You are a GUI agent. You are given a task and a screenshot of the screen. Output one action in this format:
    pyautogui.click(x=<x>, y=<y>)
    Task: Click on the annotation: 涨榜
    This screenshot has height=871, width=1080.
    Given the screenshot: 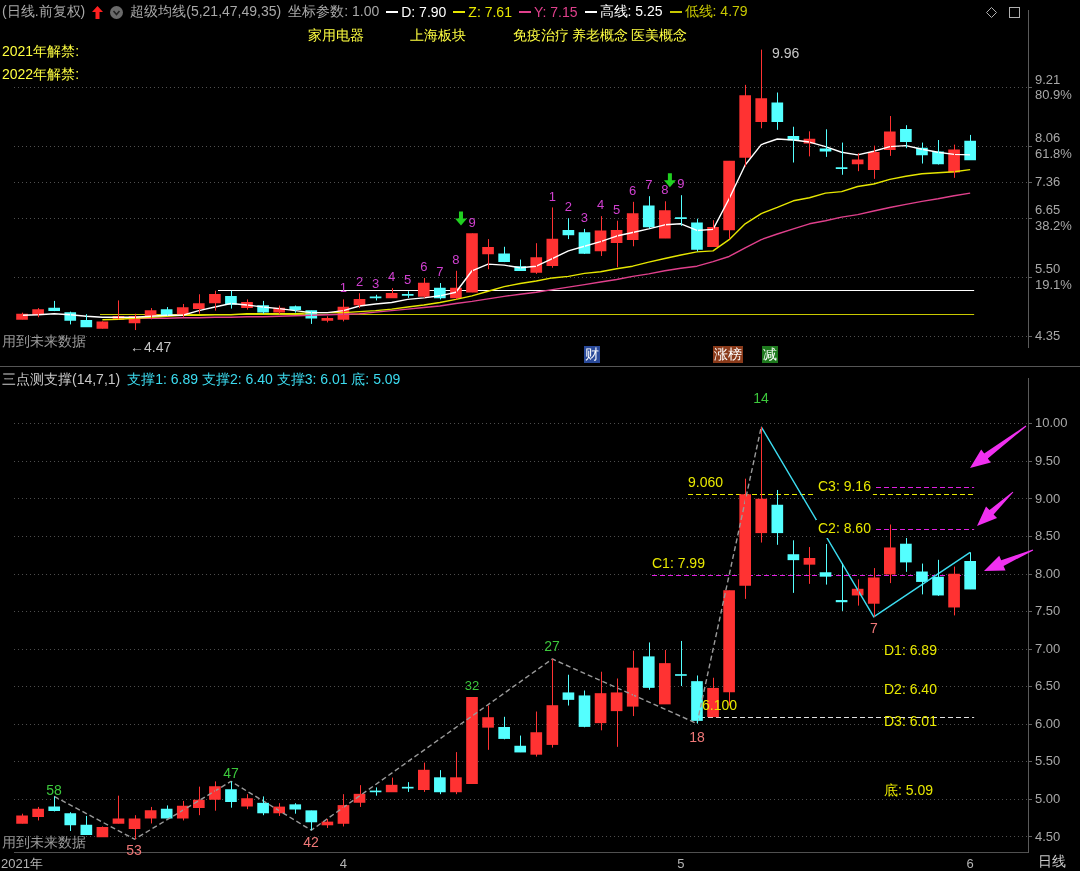 What is the action you would take?
    pyautogui.click(x=728, y=354)
    